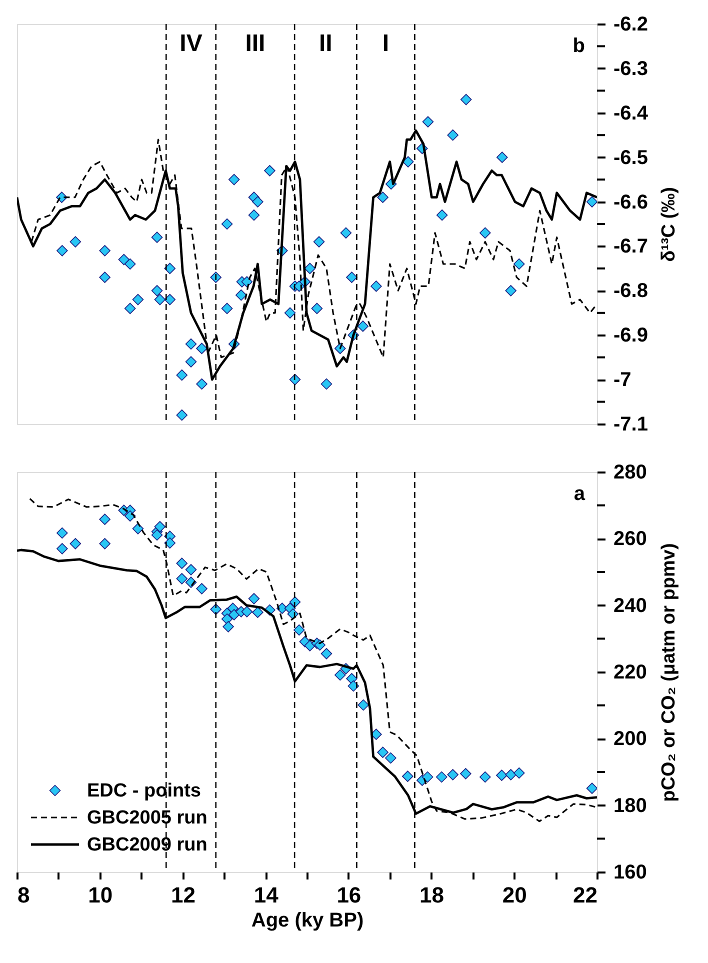  I want to click on y-tick-label: -6.3, so click(631, 69).